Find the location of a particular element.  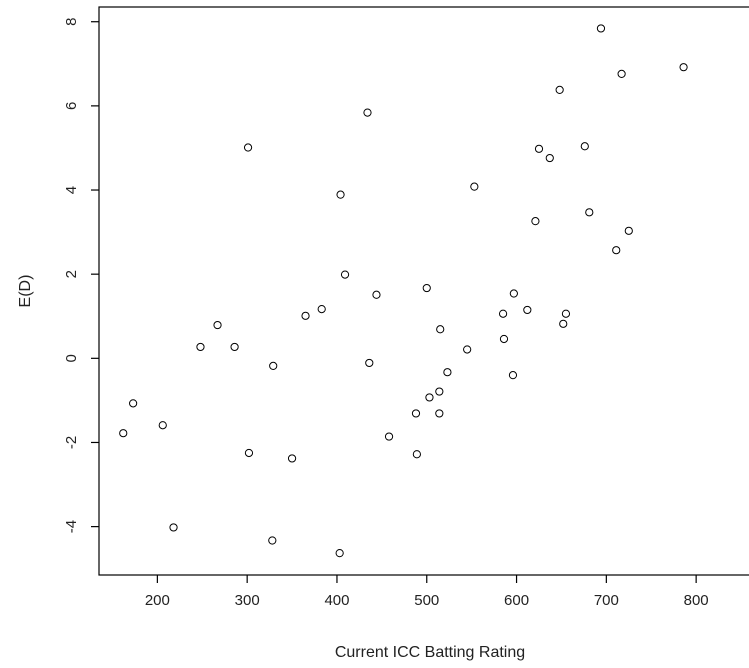

y-axis-title: E(D) is located at coordinates (25, 291).